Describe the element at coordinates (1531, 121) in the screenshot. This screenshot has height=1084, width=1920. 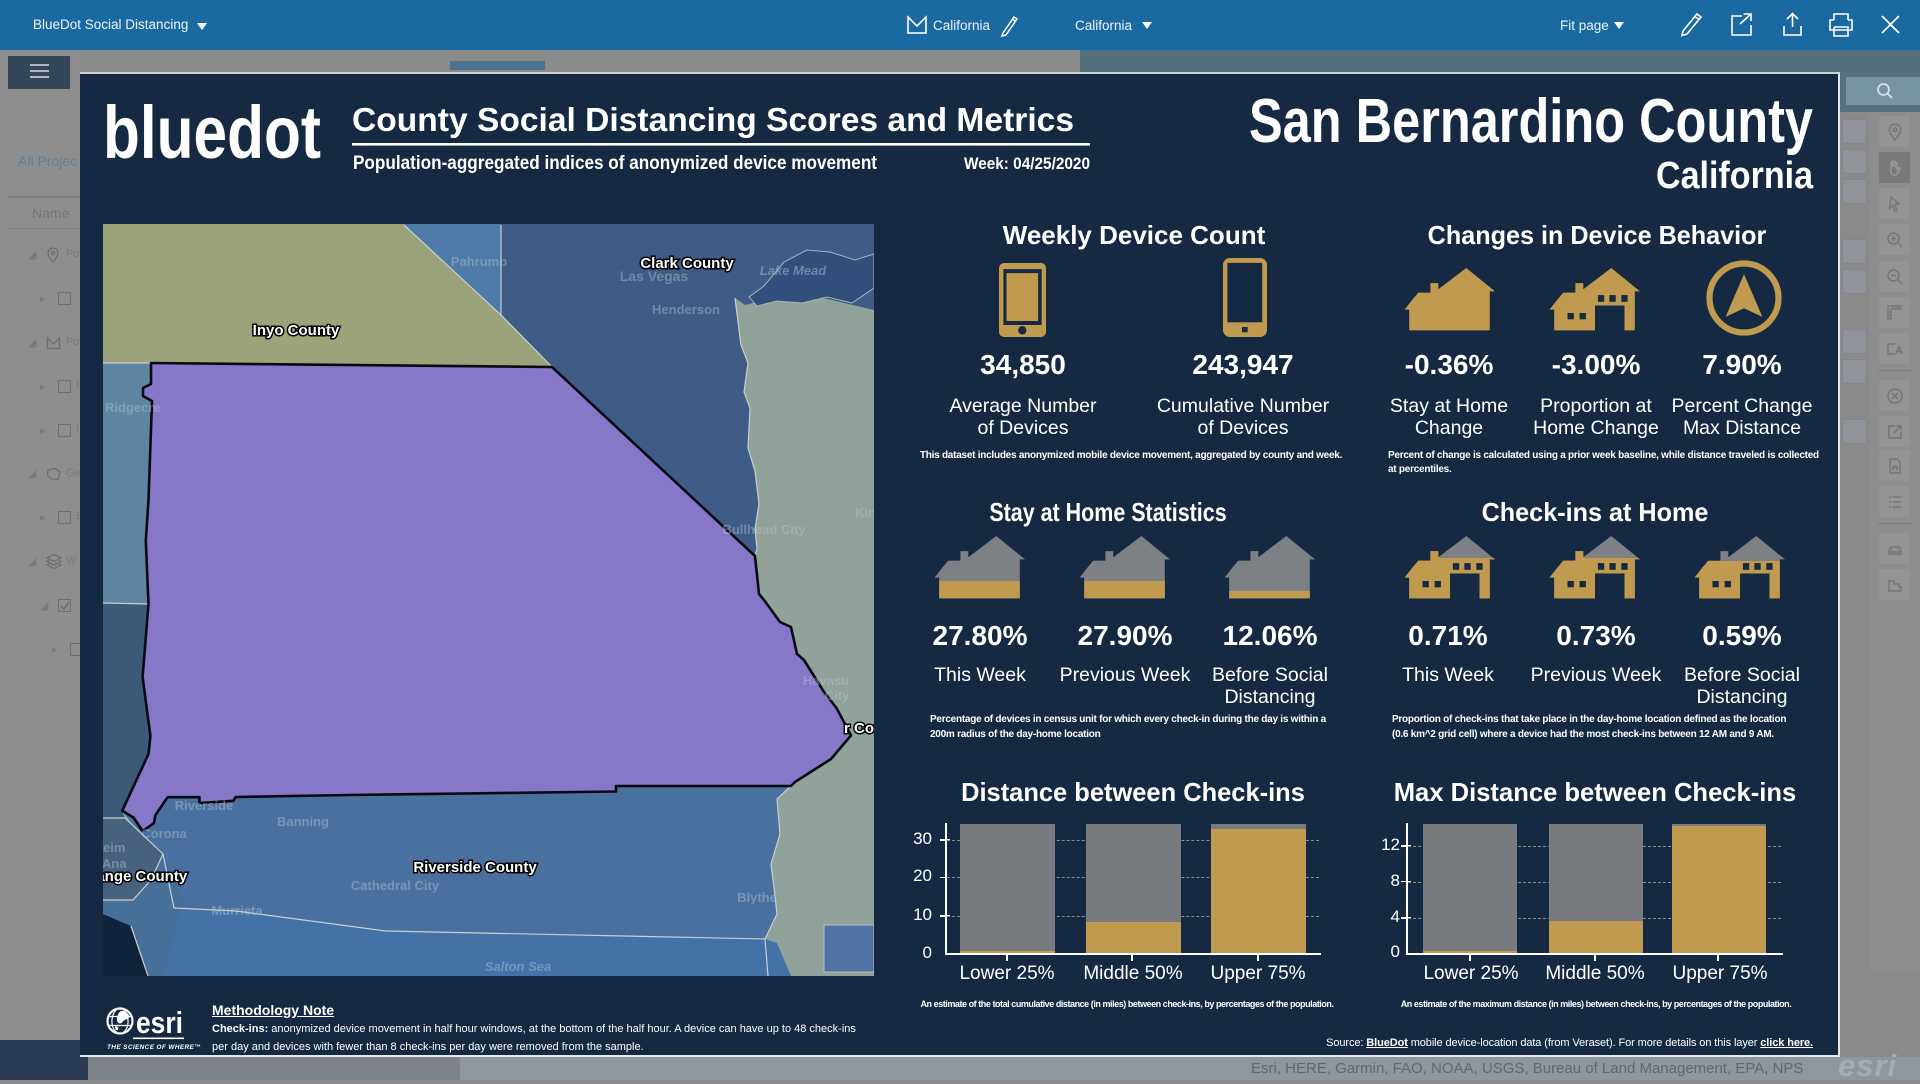
I see `svg-text: San Bernardino County` at that location.